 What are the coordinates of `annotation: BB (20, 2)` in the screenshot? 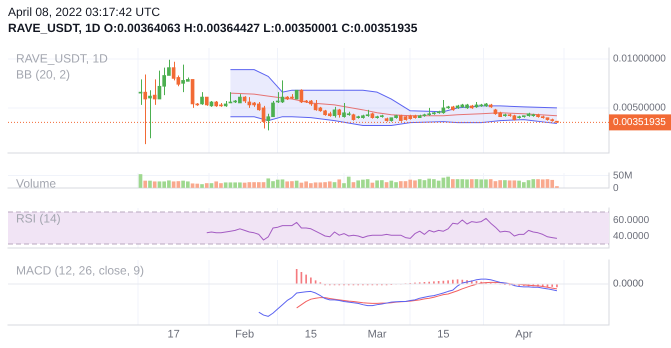 It's located at (43, 74).